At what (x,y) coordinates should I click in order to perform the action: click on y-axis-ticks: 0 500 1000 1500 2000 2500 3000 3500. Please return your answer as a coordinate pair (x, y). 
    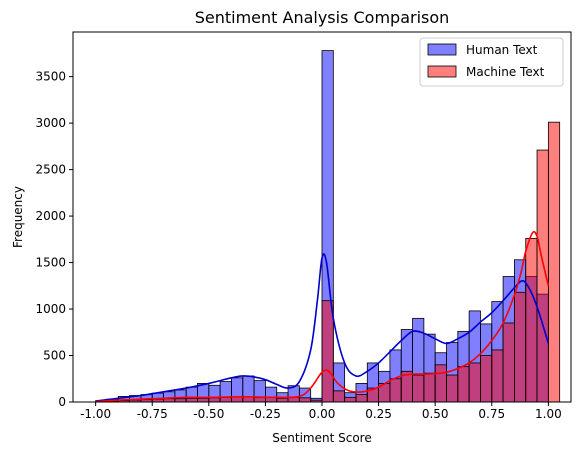
    Looking at the image, I should click on (54, 239).